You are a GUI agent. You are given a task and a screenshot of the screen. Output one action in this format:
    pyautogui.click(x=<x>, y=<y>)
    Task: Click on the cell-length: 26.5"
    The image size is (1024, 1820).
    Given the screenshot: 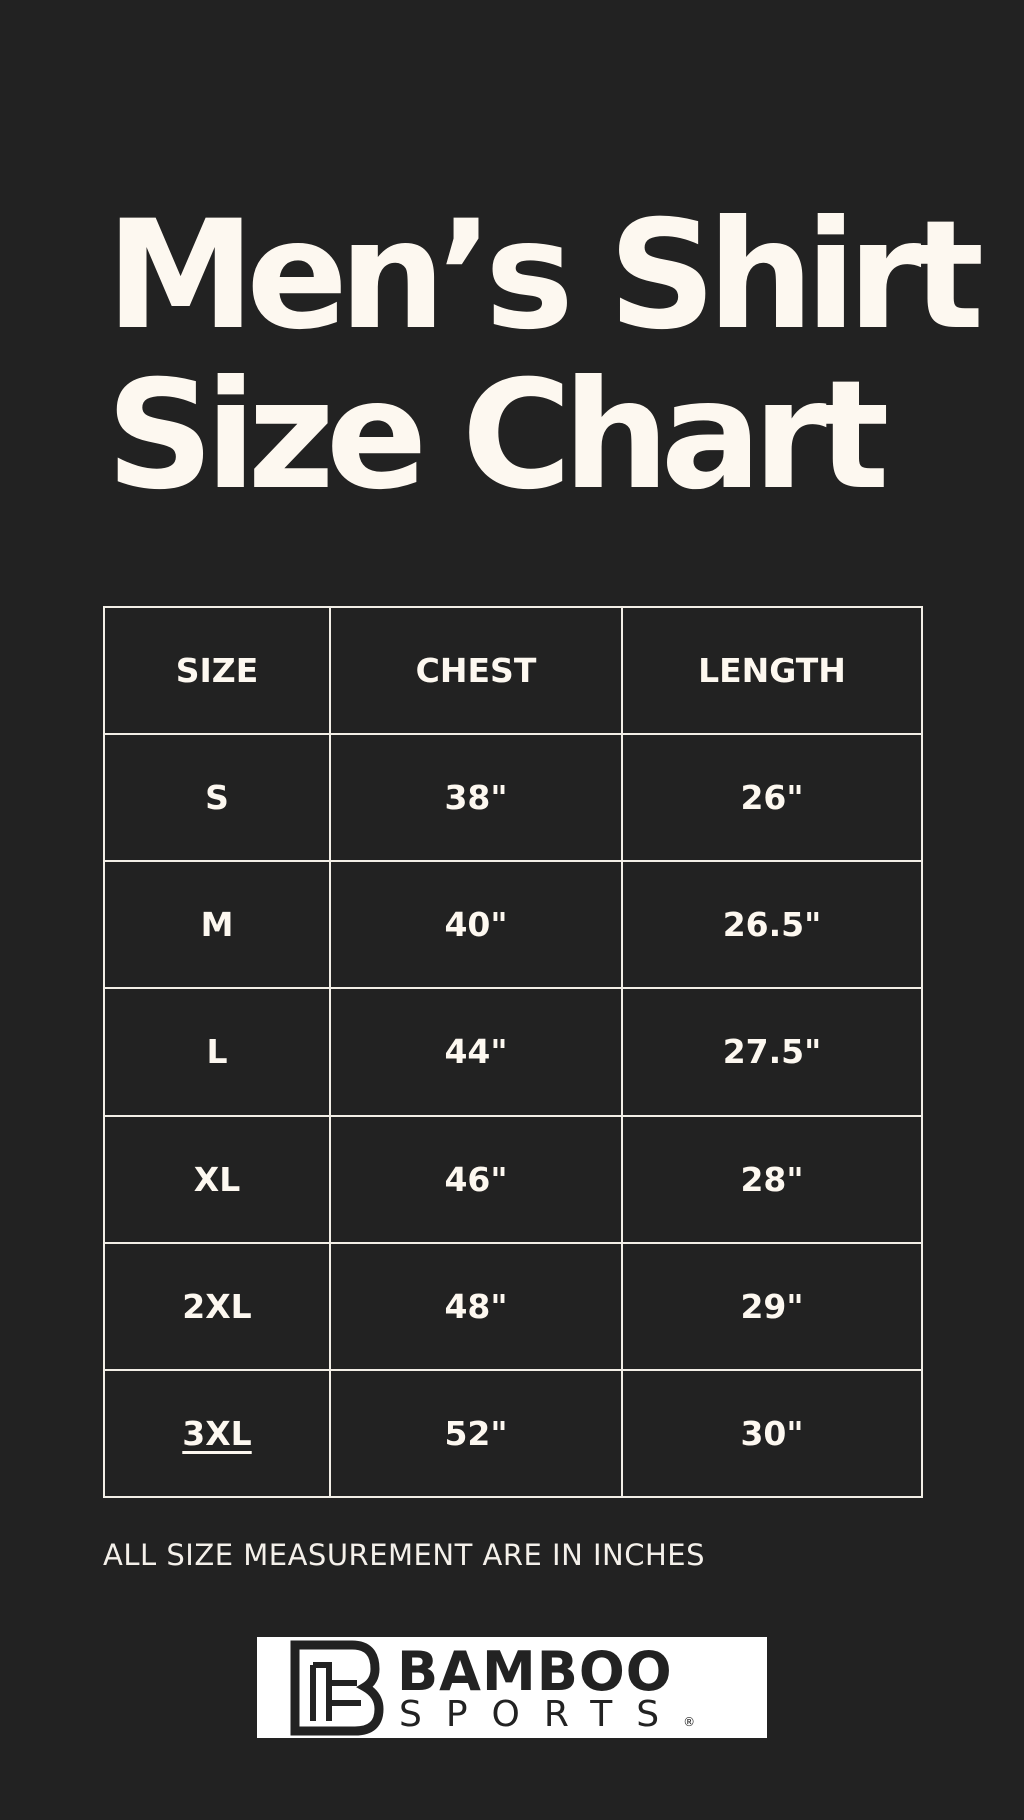 What is the action you would take?
    pyautogui.click(x=772, y=925)
    